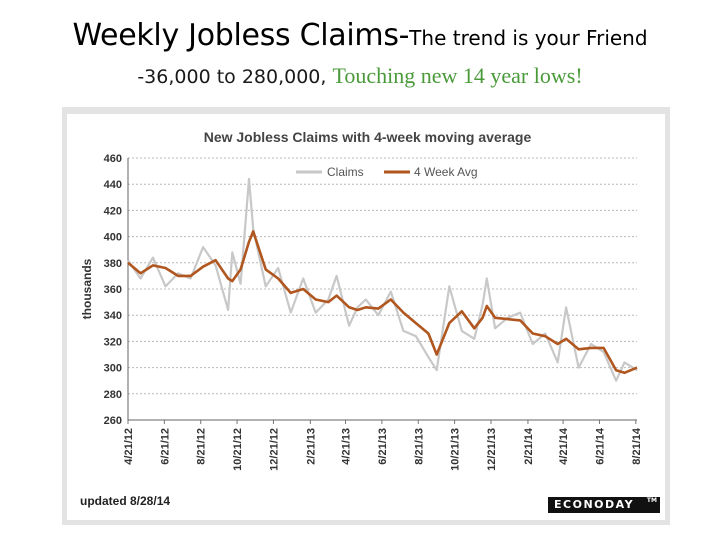 The width and height of the screenshot is (720, 540). I want to click on y-tick-label-460: 460, so click(113, 159).